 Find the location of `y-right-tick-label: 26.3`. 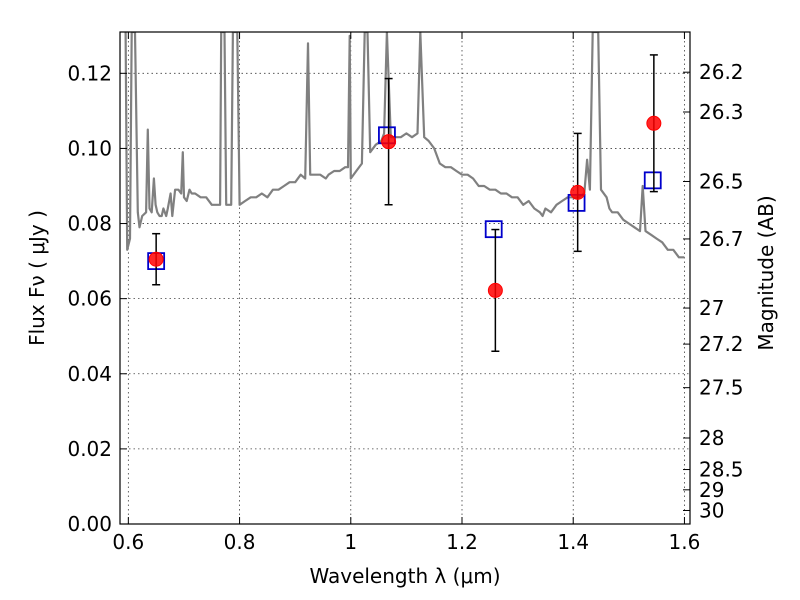

y-right-tick-label: 26.3 is located at coordinates (721, 112).